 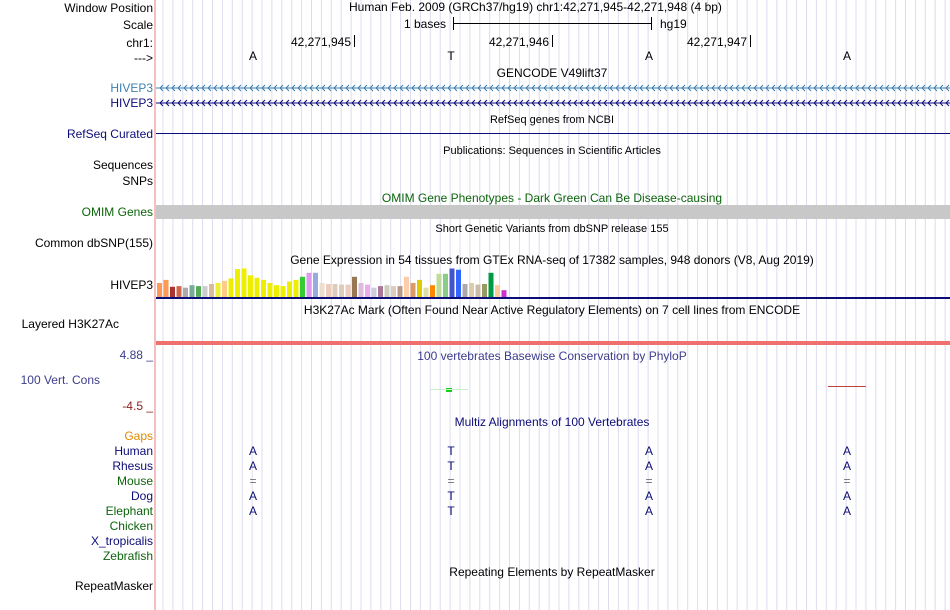 I want to click on track-label-common-dbsnp: Common dbSNP(155), so click(x=93, y=243).